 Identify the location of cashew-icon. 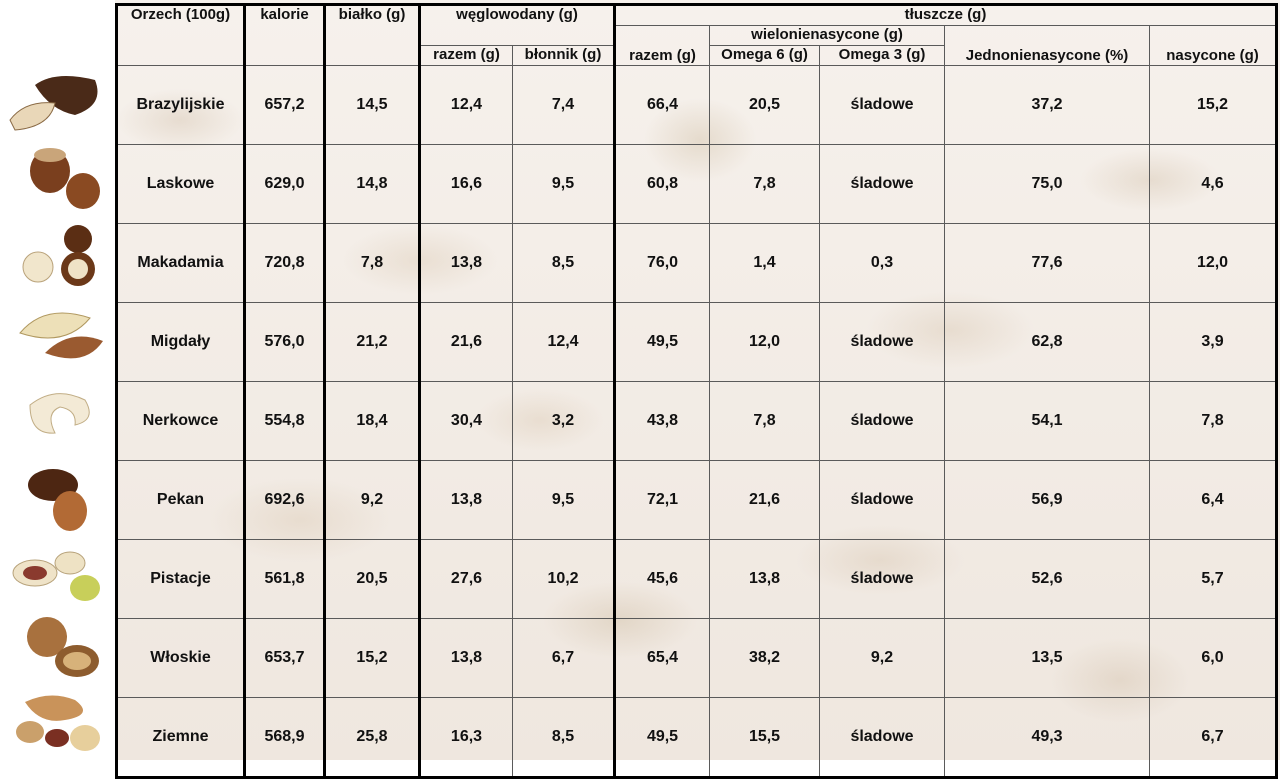
(59, 413).